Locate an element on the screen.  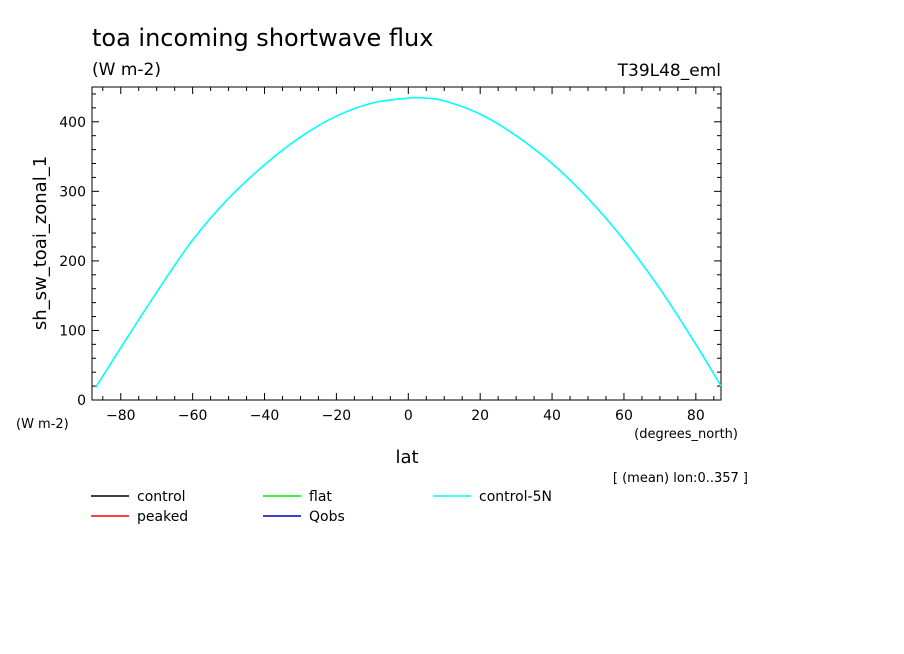
y-tick-label: 300 is located at coordinates (72, 192).